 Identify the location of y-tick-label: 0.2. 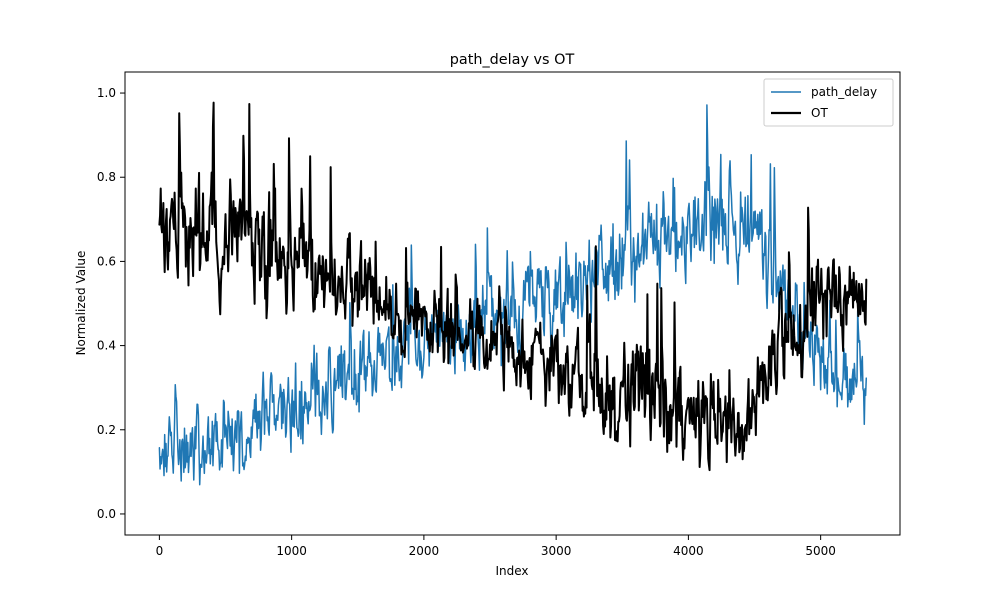
(106, 430).